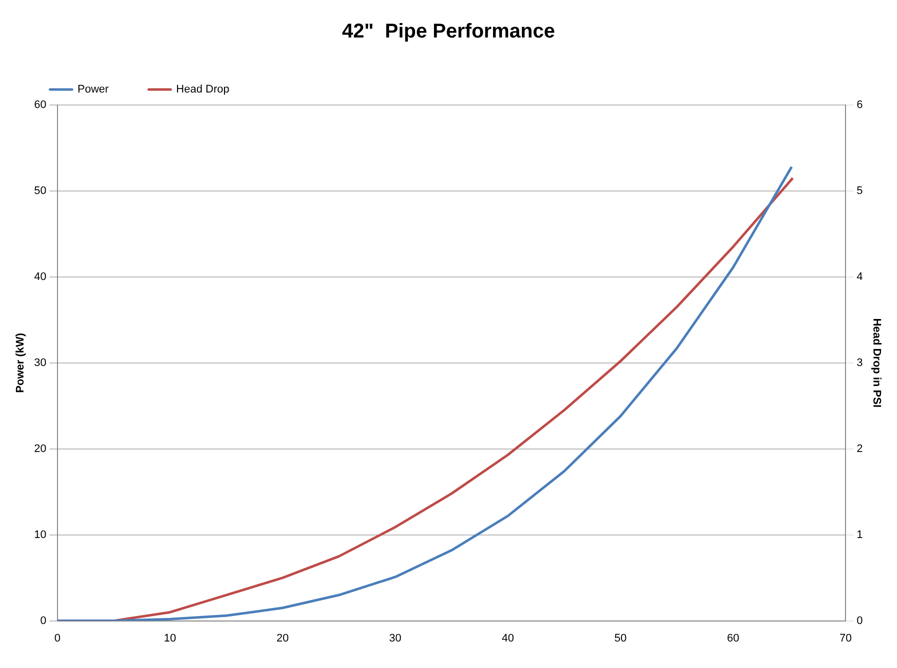  Describe the element at coordinates (170, 638) in the screenshot. I see `x-tick-label: 10` at that location.